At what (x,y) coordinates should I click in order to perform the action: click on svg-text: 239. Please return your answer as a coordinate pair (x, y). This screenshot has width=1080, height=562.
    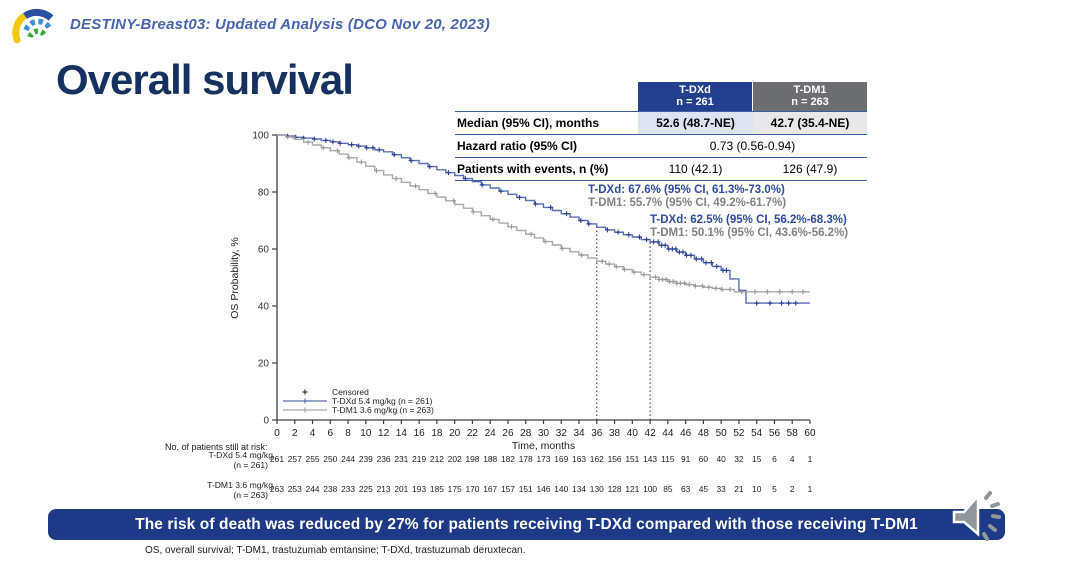
    Looking at the image, I should click on (366, 459).